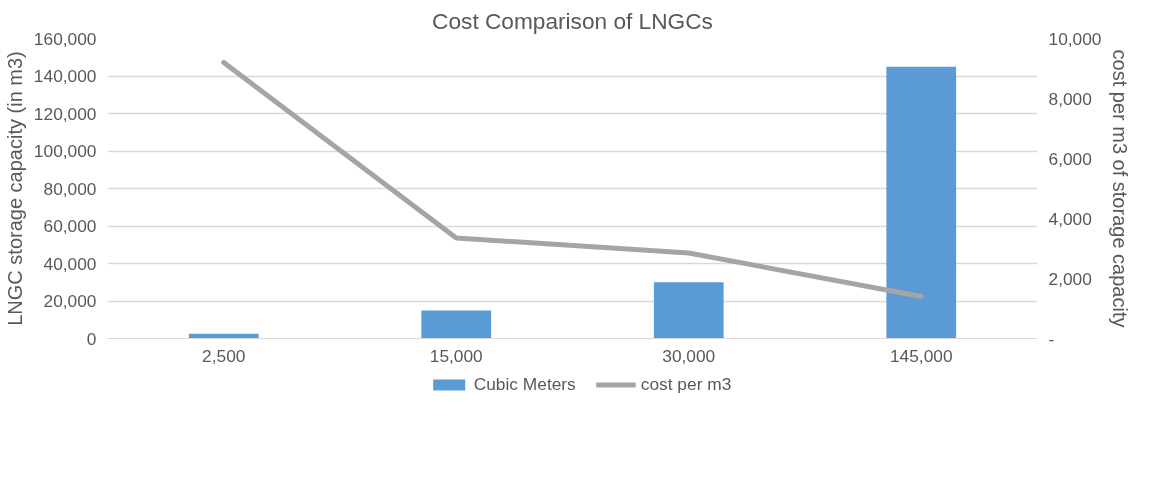  What do you see at coordinates (65, 38) in the screenshot?
I see `y-tick-label: 160,000` at bounding box center [65, 38].